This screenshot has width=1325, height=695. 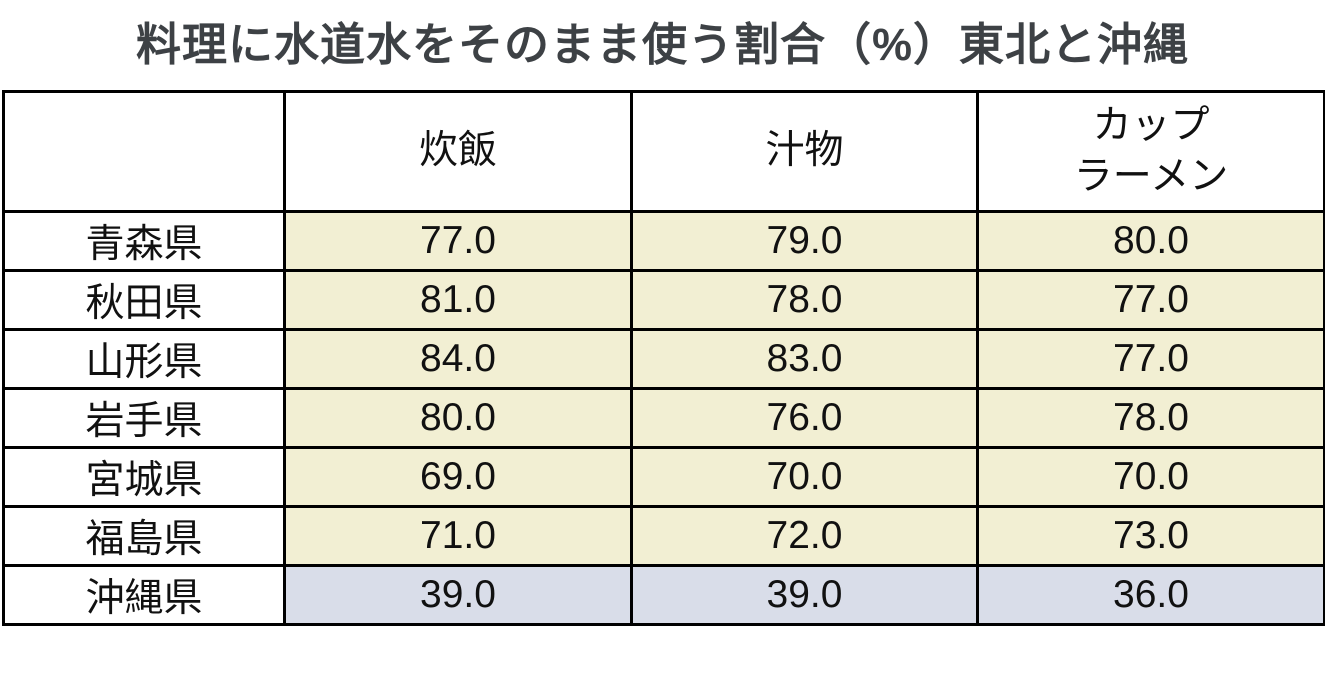 What do you see at coordinates (662, 44) in the screenshot?
I see `page-title: 料理に水道水をそのまま使う割合（%）東北と沖縄` at bounding box center [662, 44].